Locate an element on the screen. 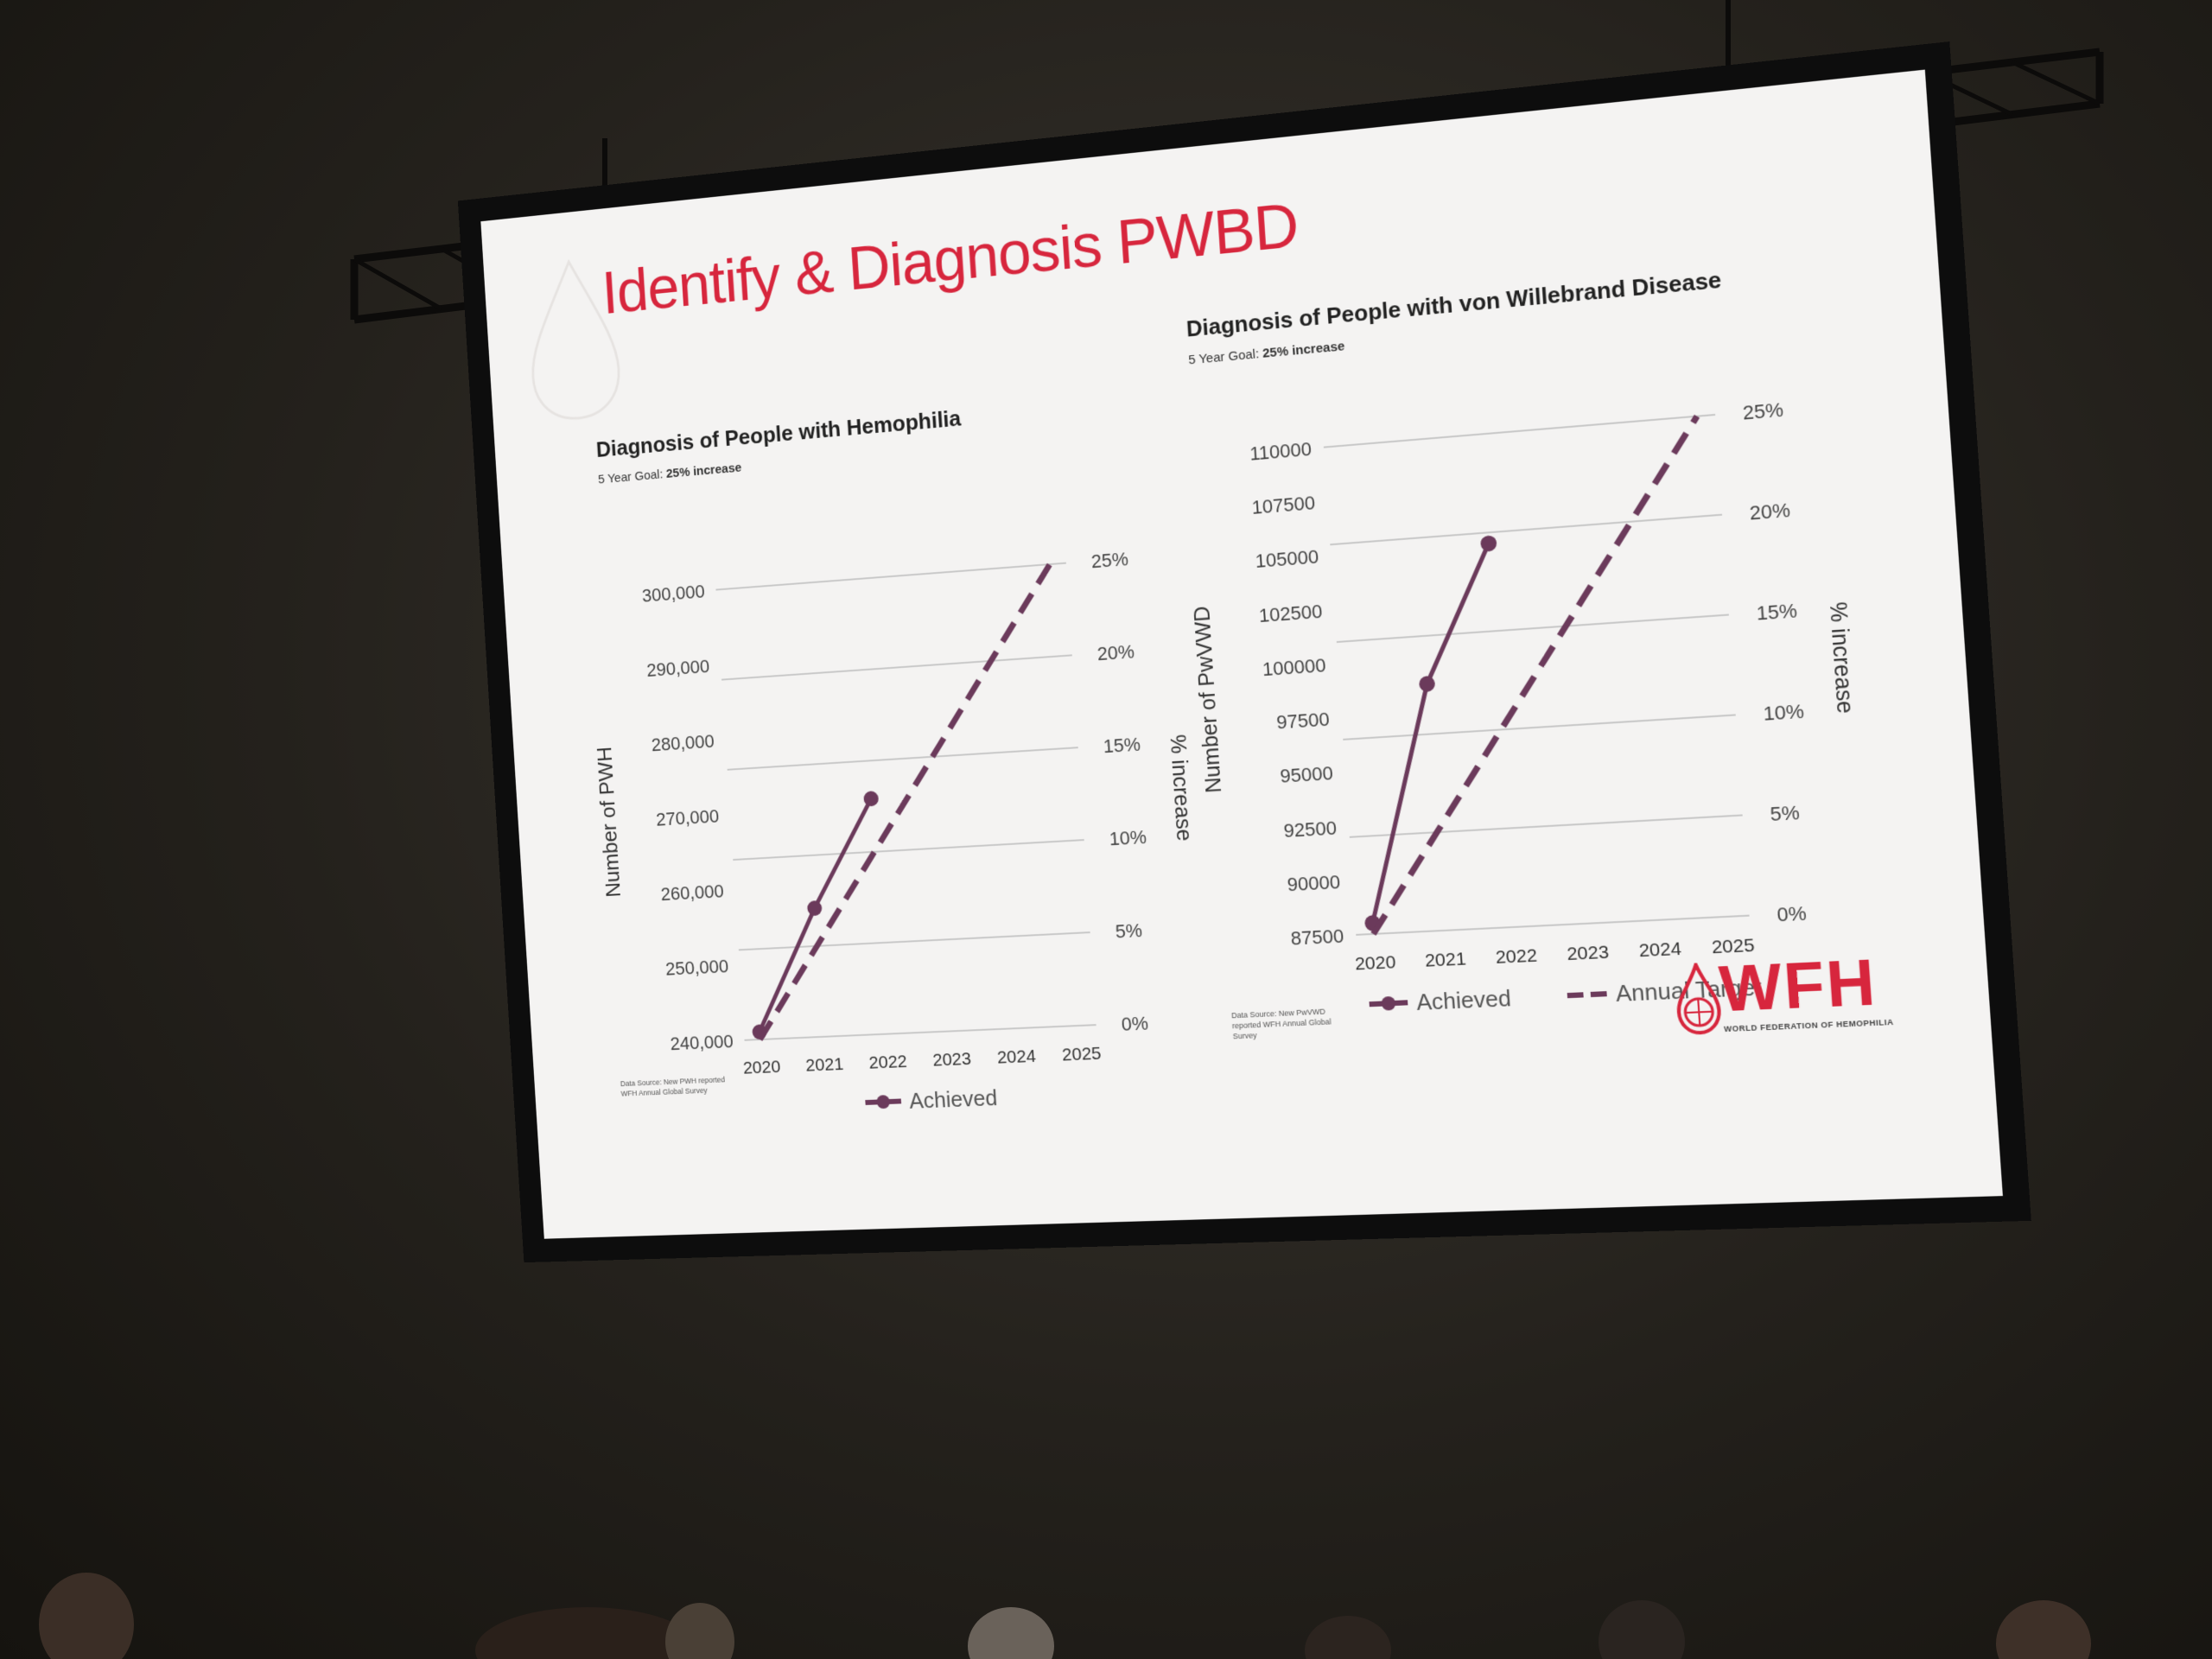  vwd-y2label: % increase is located at coordinates (1841, 658).